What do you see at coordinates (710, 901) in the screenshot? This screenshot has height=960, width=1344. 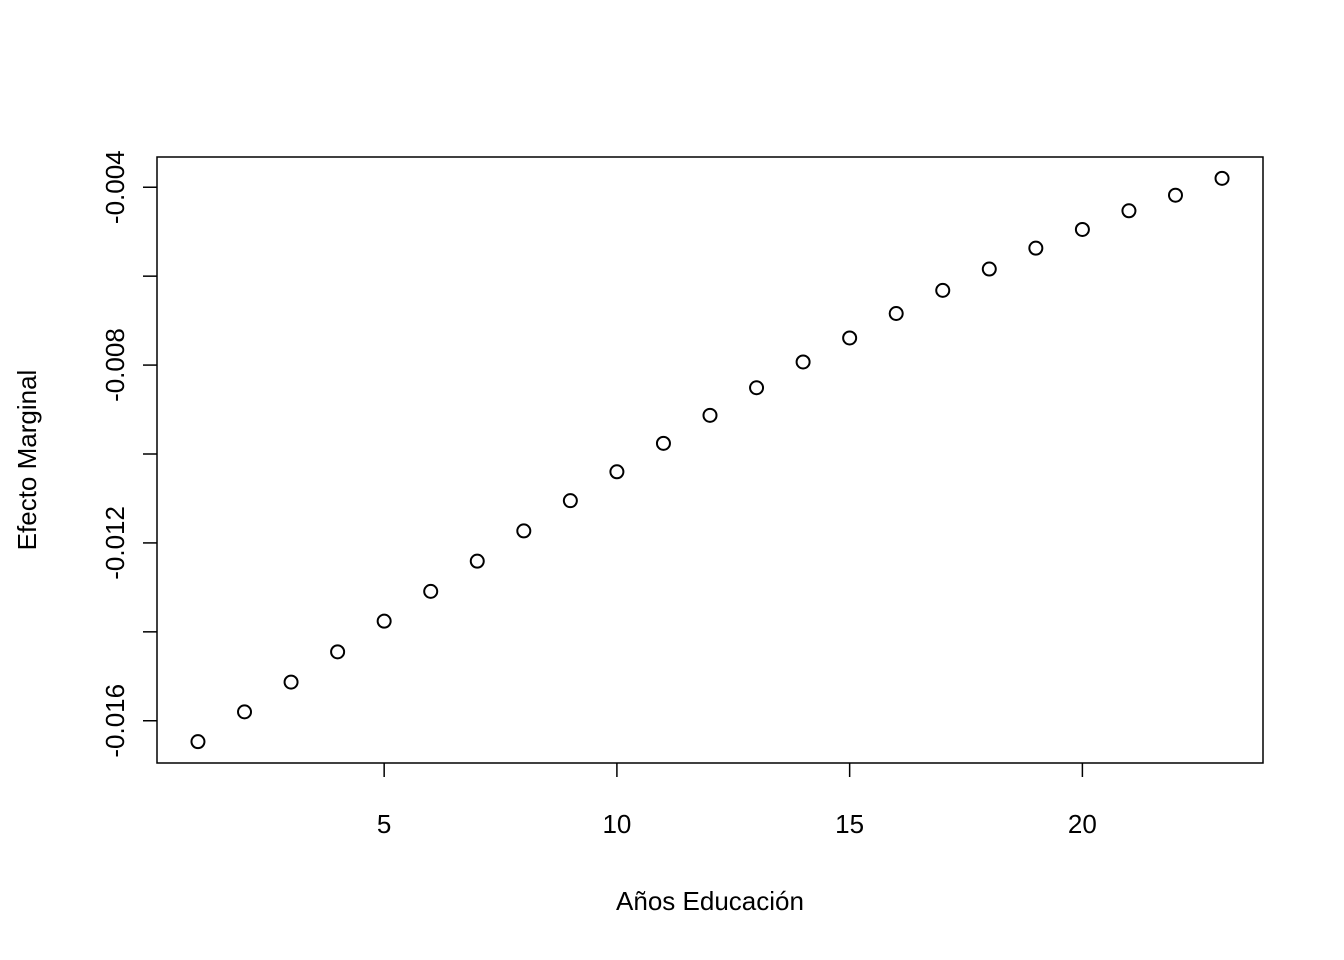 I see `x-axis-label: Años Educación` at bounding box center [710, 901].